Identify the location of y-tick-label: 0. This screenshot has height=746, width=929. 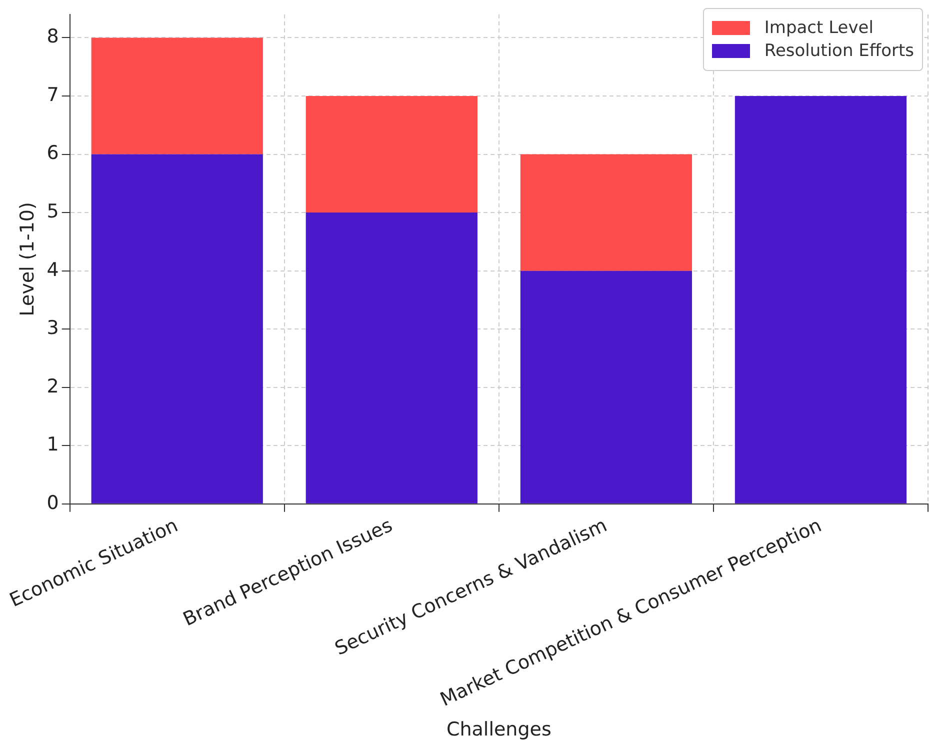
(52, 503).